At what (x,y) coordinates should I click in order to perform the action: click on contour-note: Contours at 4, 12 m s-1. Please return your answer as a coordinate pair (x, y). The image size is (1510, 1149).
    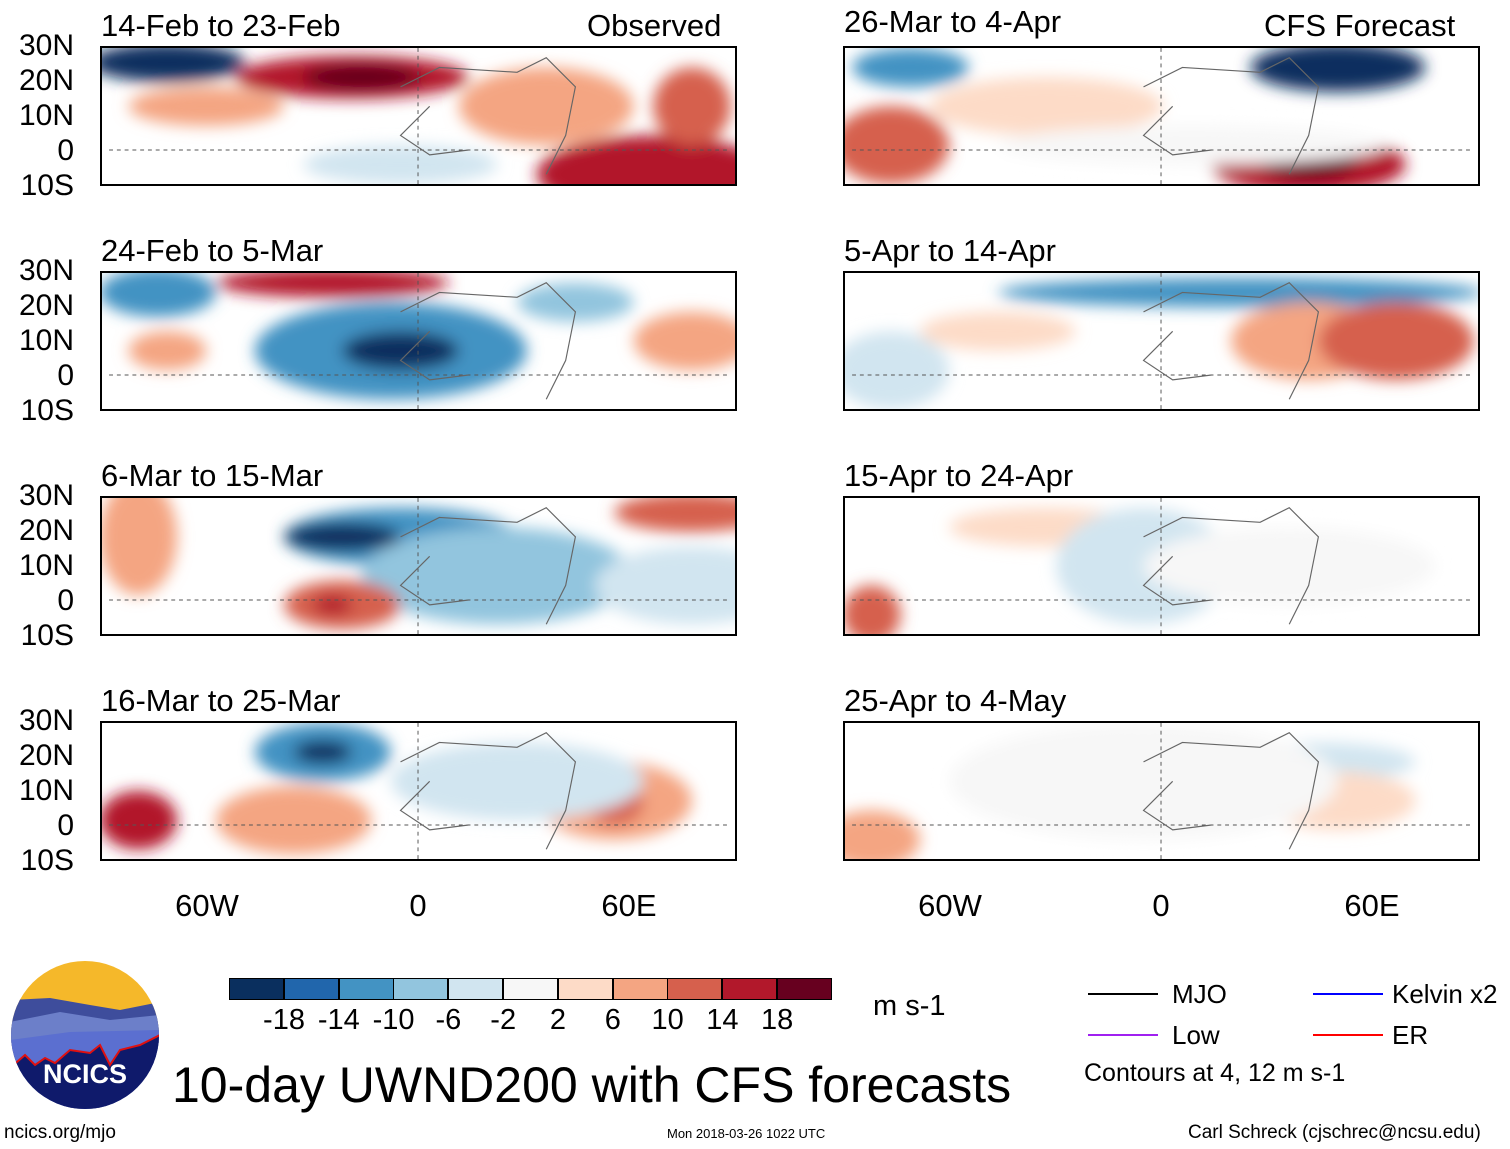
    Looking at the image, I should click on (1215, 1073).